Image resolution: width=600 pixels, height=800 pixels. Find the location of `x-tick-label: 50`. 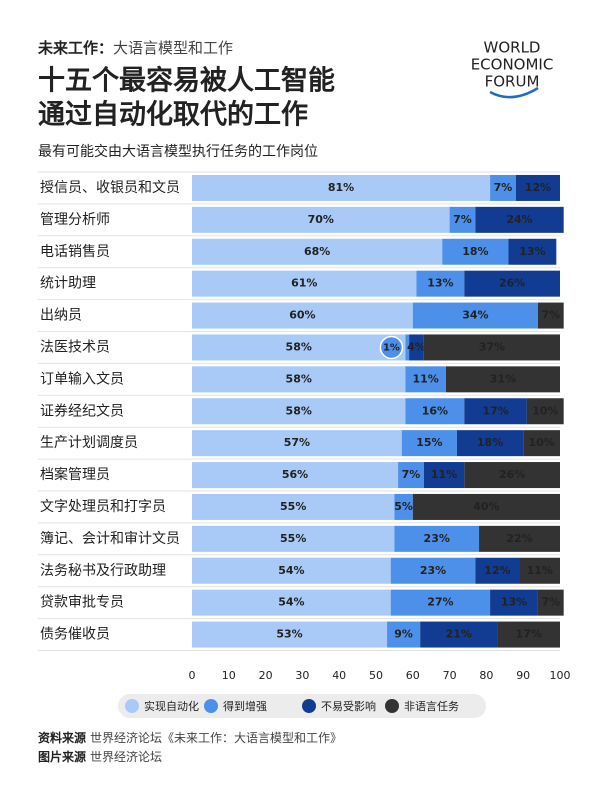

x-tick-label: 50 is located at coordinates (376, 675).